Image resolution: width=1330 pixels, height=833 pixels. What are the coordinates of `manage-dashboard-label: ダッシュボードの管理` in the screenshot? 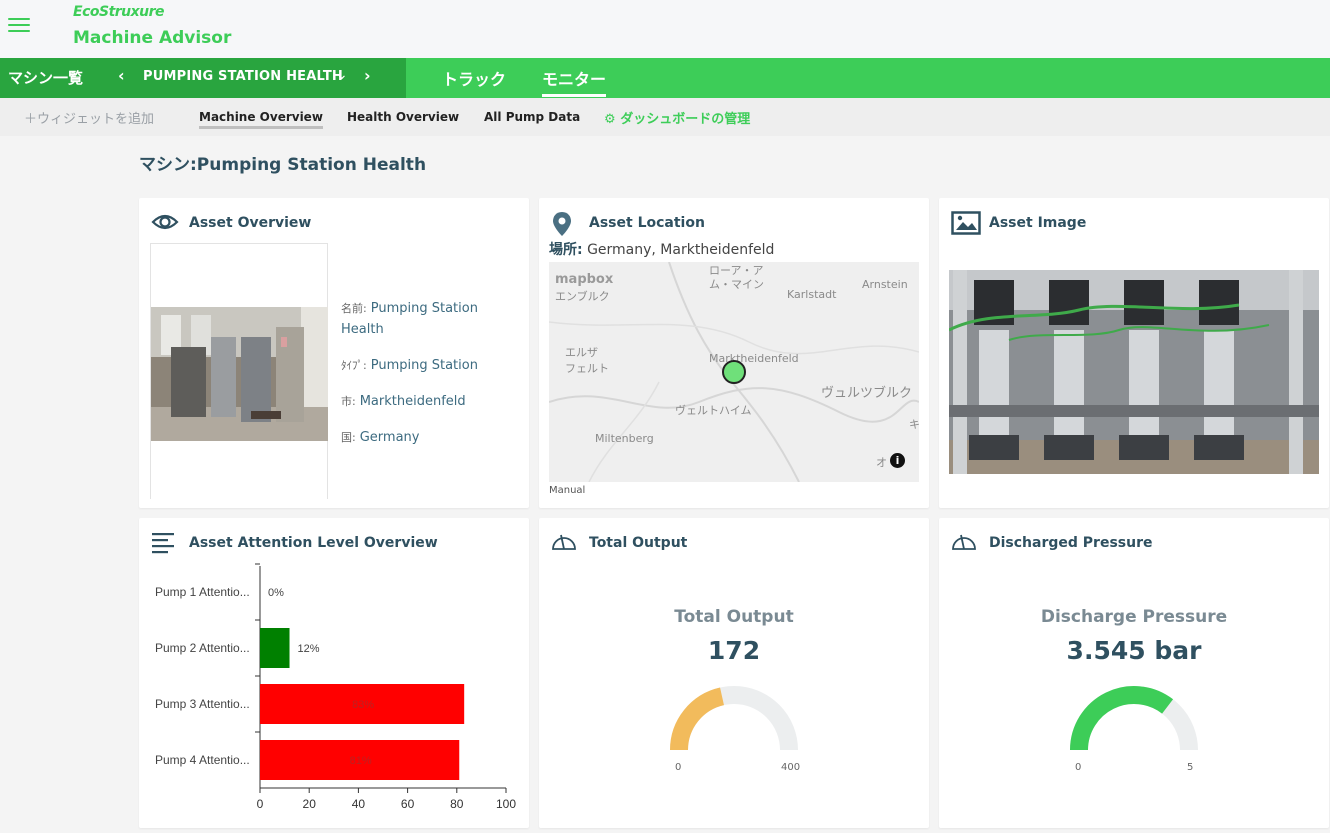 It's located at (685, 119).